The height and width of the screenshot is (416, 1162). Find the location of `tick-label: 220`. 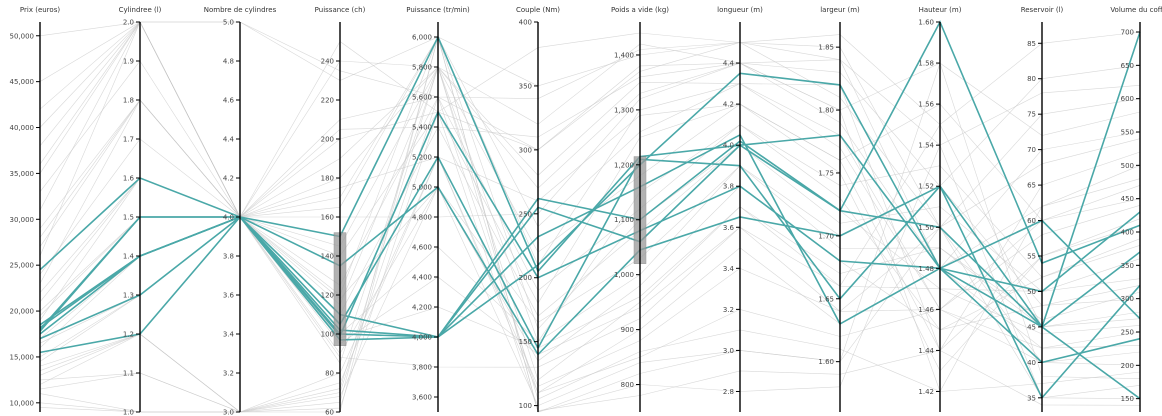

tick-label: 220 is located at coordinates (327, 101).